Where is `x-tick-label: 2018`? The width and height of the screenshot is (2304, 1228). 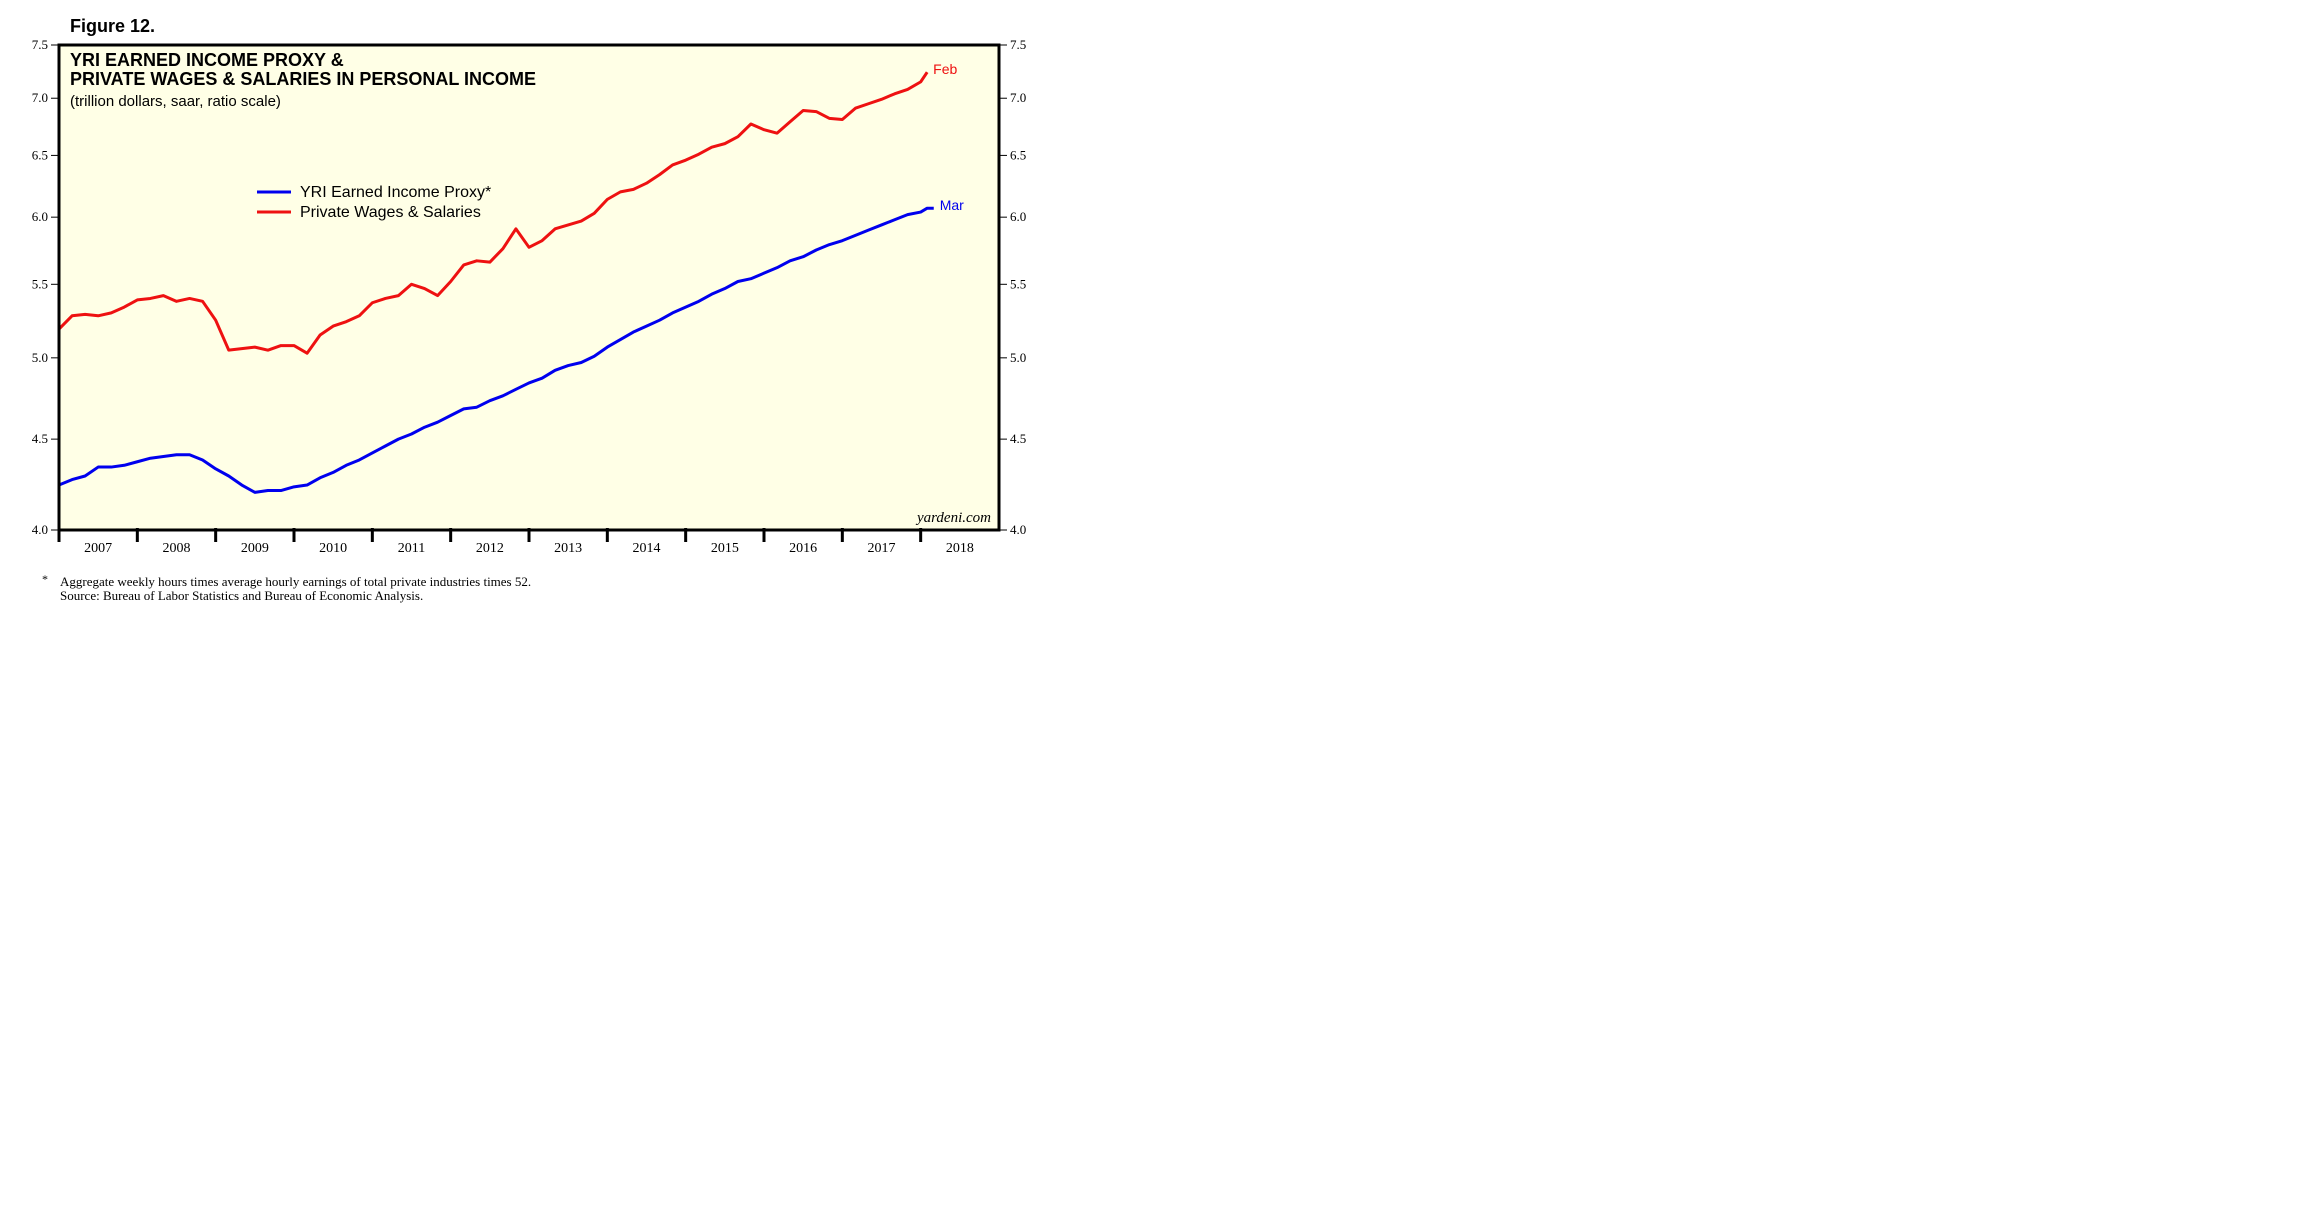 x-tick-label: 2018 is located at coordinates (960, 548).